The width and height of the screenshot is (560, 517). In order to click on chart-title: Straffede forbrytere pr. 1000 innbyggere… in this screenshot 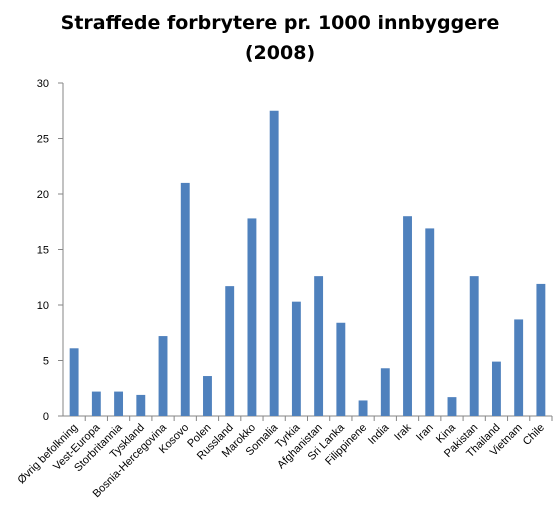, I will do `click(280, 38)`.